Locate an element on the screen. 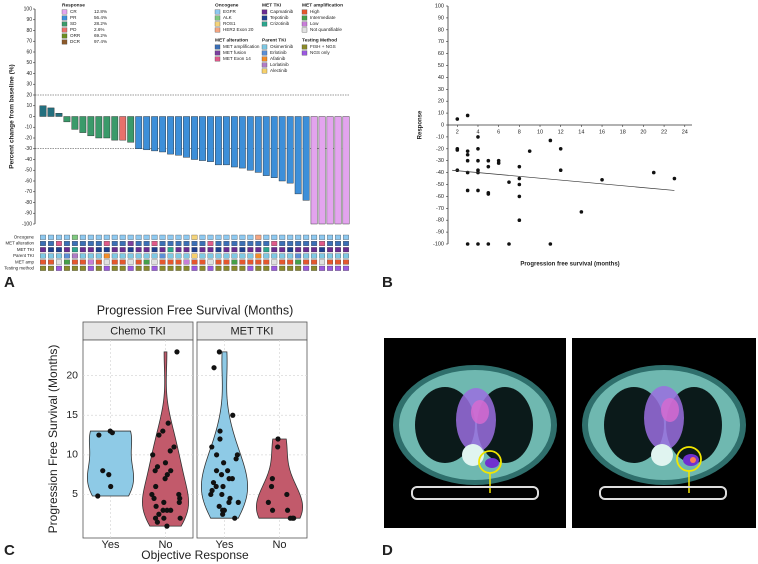 Image resolution: width=758 pixels, height=564 pixels. y-tick-label: 100 is located at coordinates (28, 9).